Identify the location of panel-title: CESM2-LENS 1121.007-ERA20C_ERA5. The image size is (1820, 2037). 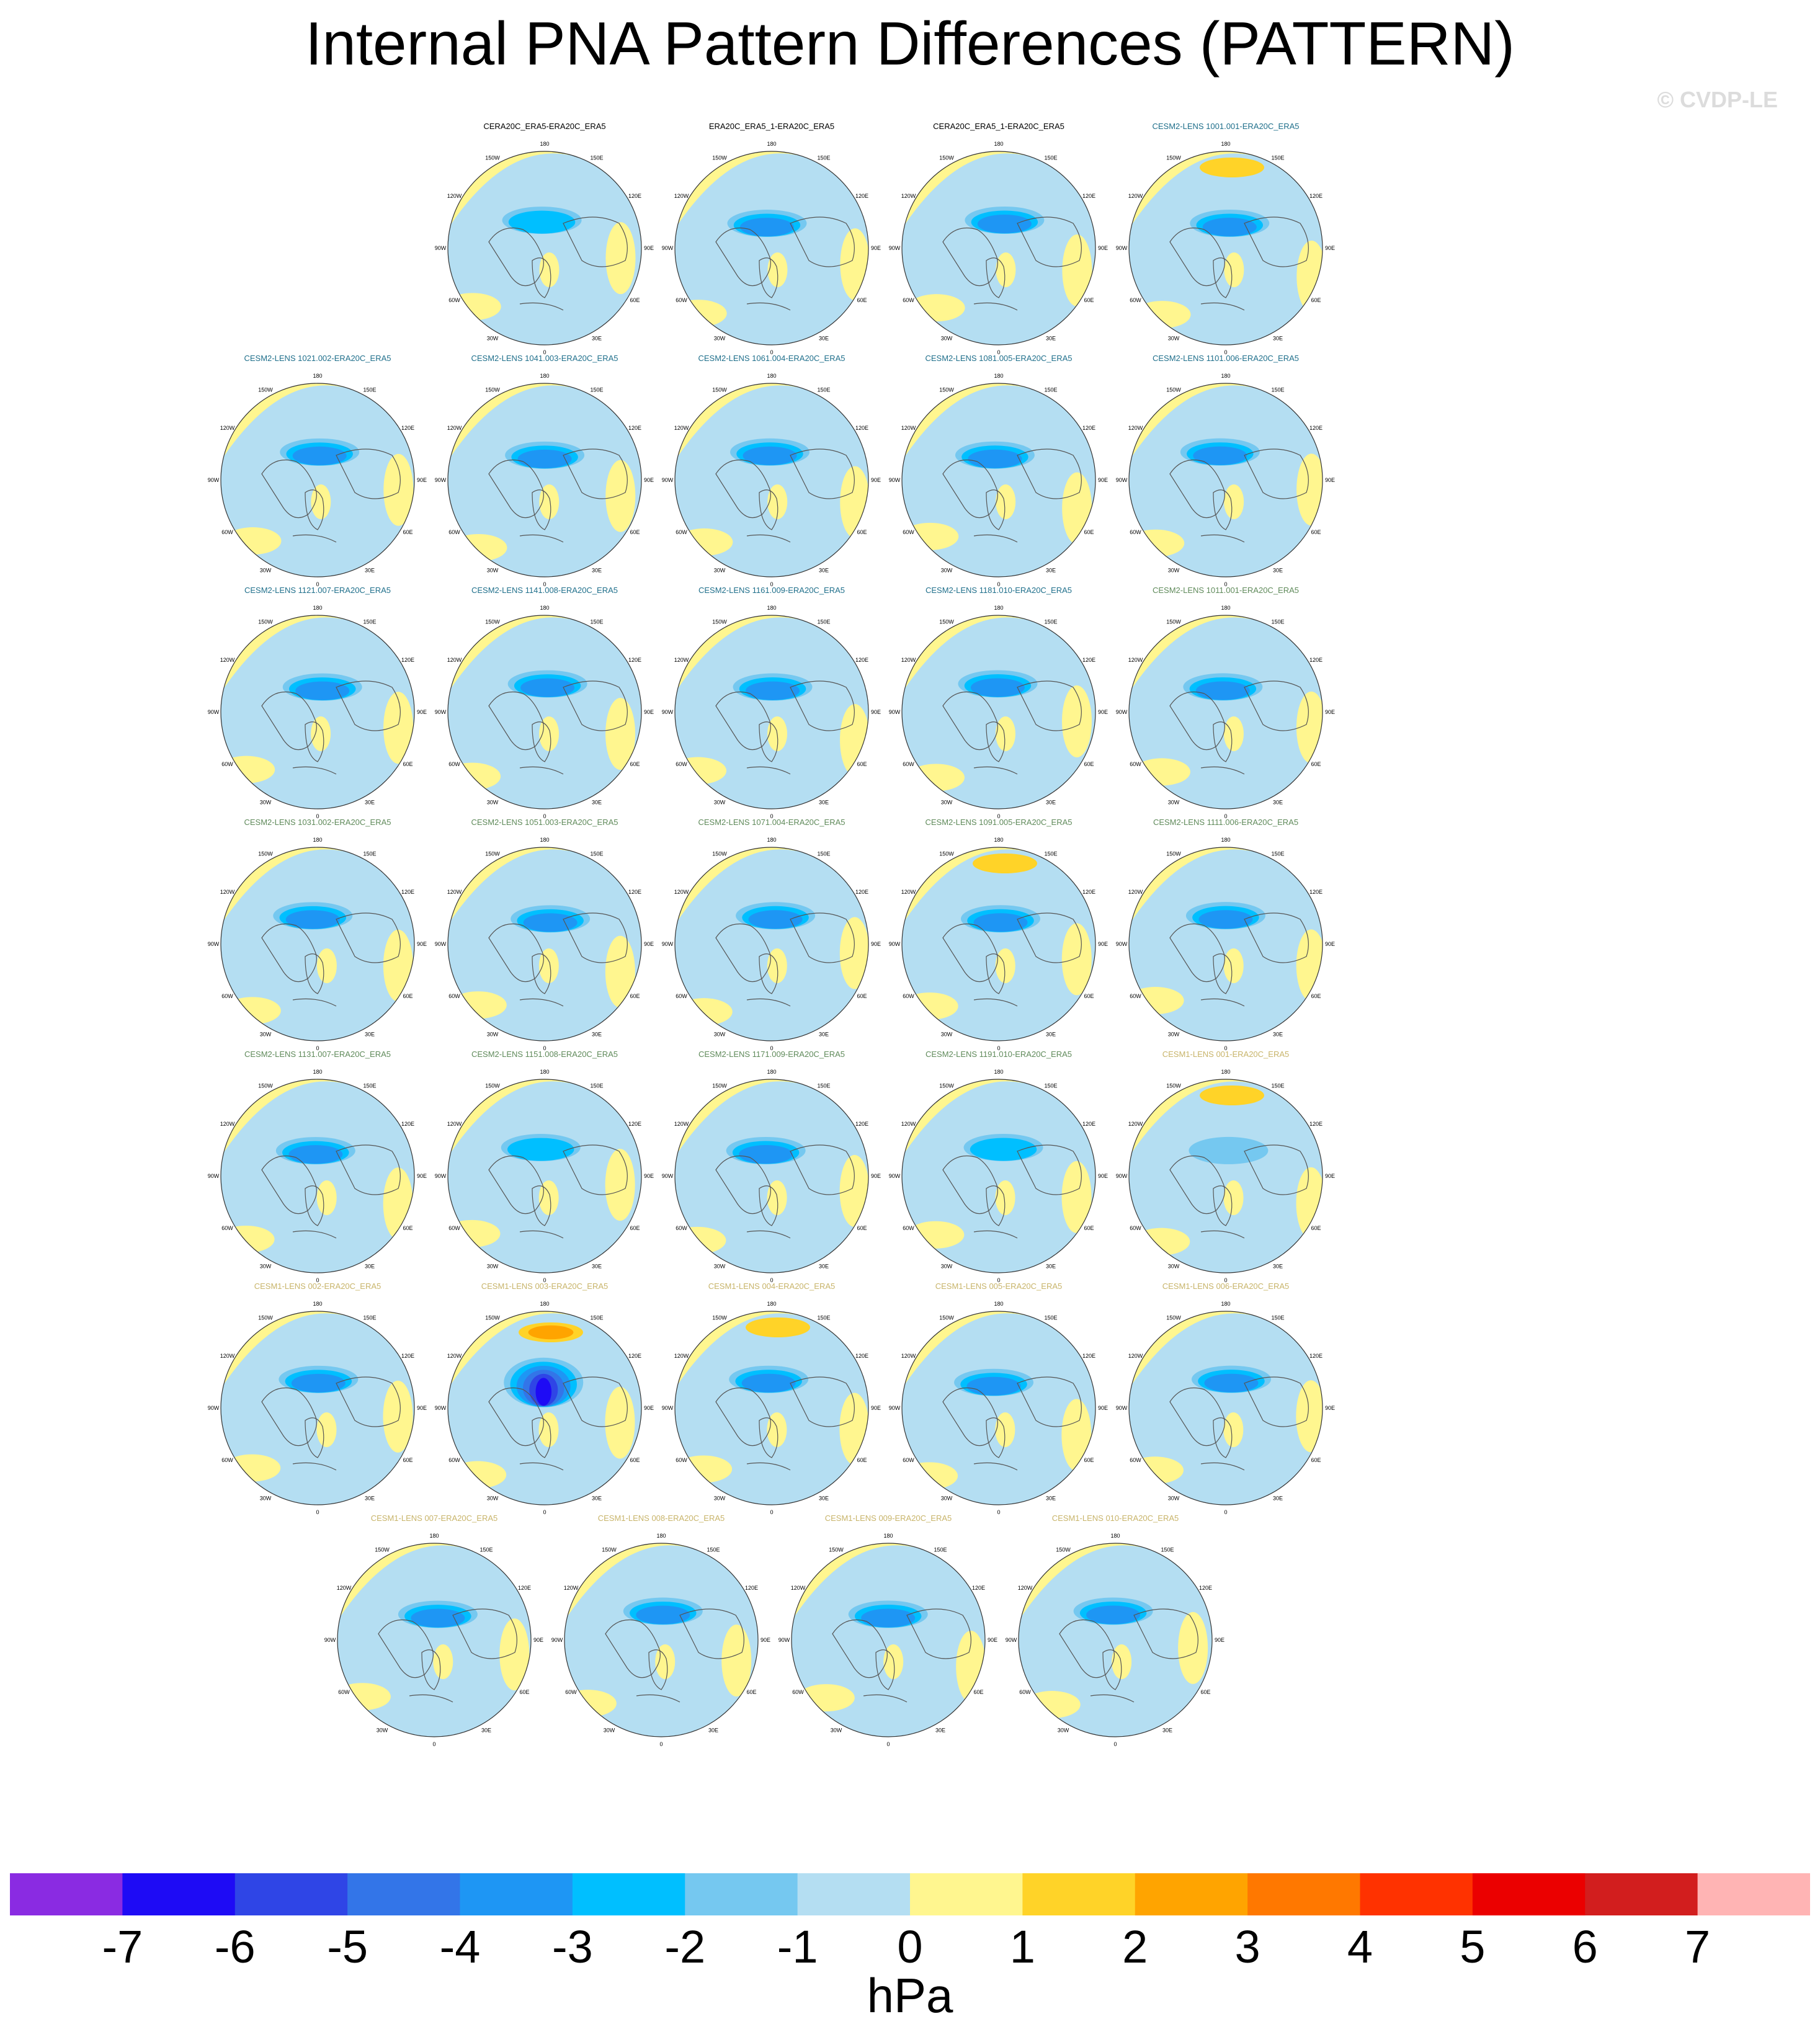
(317, 590).